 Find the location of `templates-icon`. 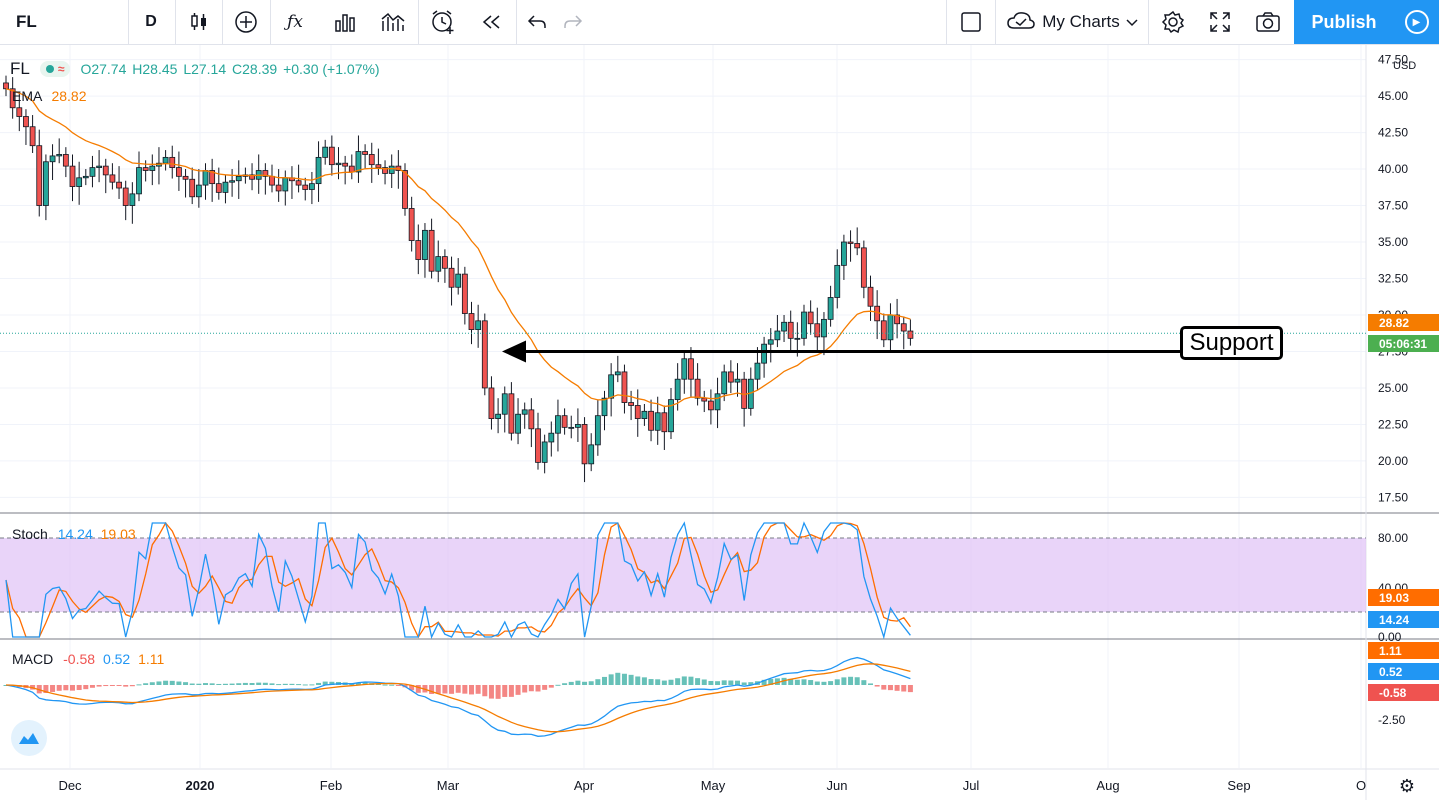

templates-icon is located at coordinates (345, 22).